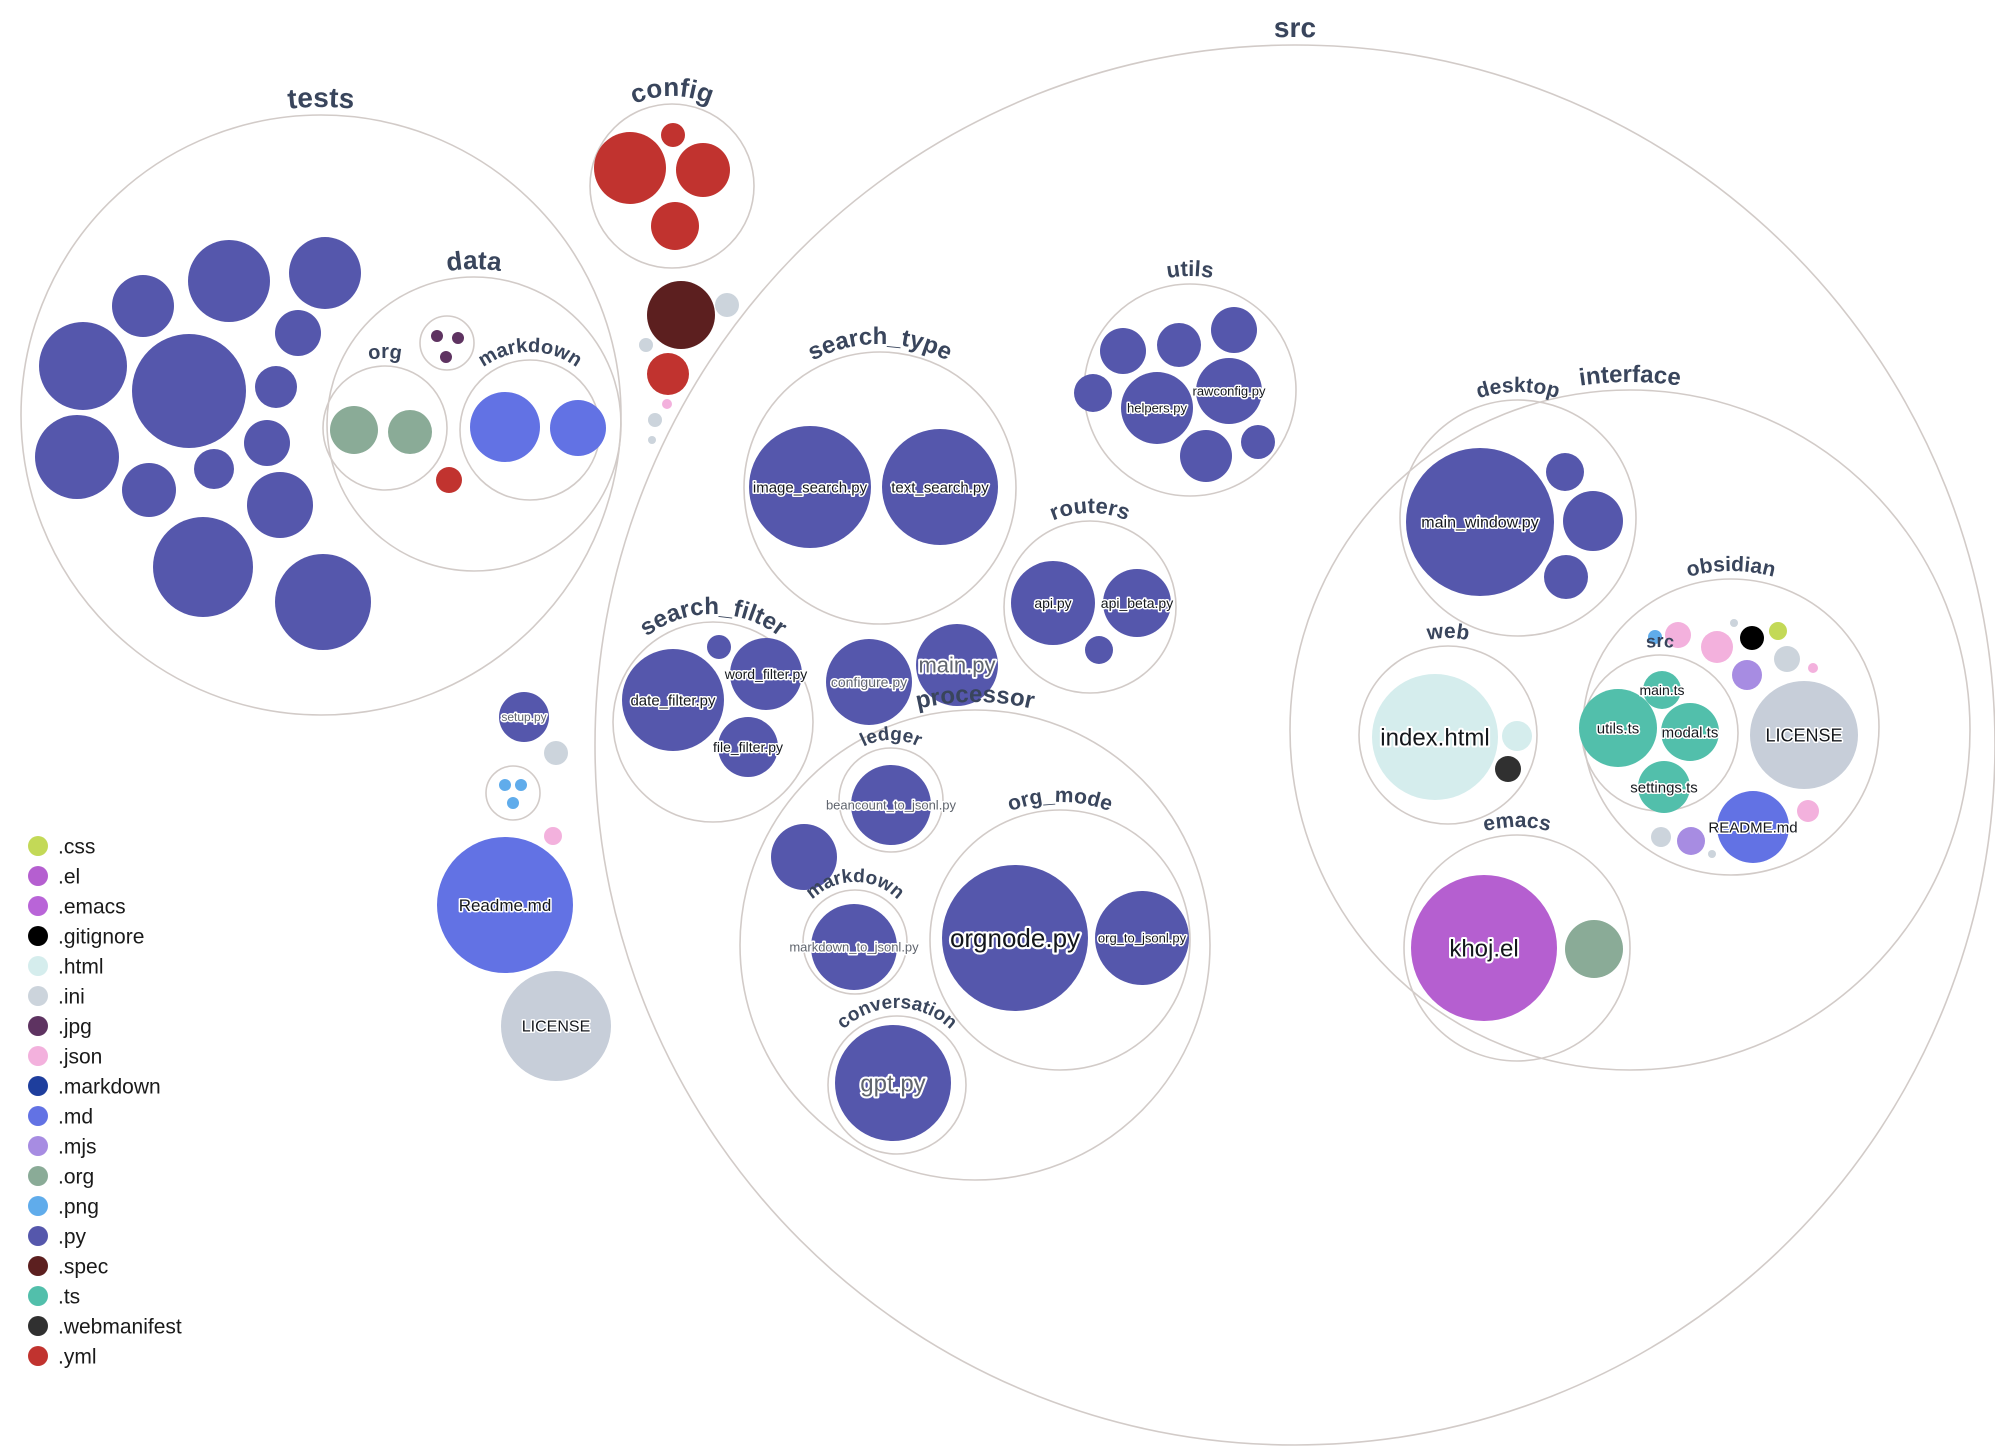  I want to click on file-settings-ts-circle, so click(1664, 787).